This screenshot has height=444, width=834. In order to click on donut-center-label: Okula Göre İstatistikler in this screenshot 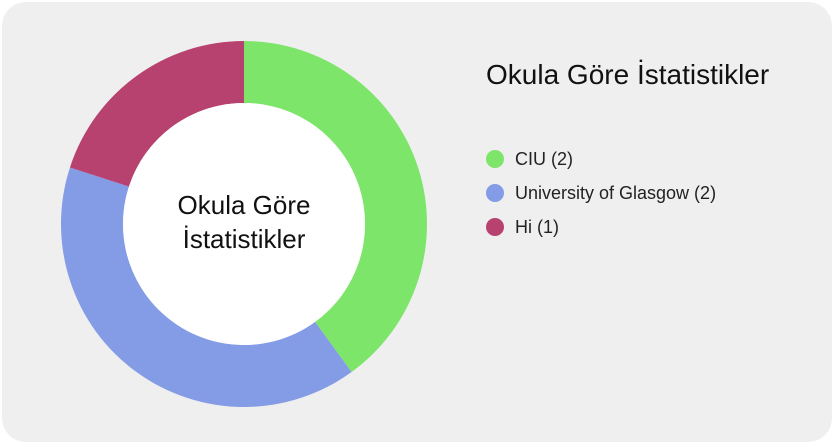, I will do `click(244, 222)`.